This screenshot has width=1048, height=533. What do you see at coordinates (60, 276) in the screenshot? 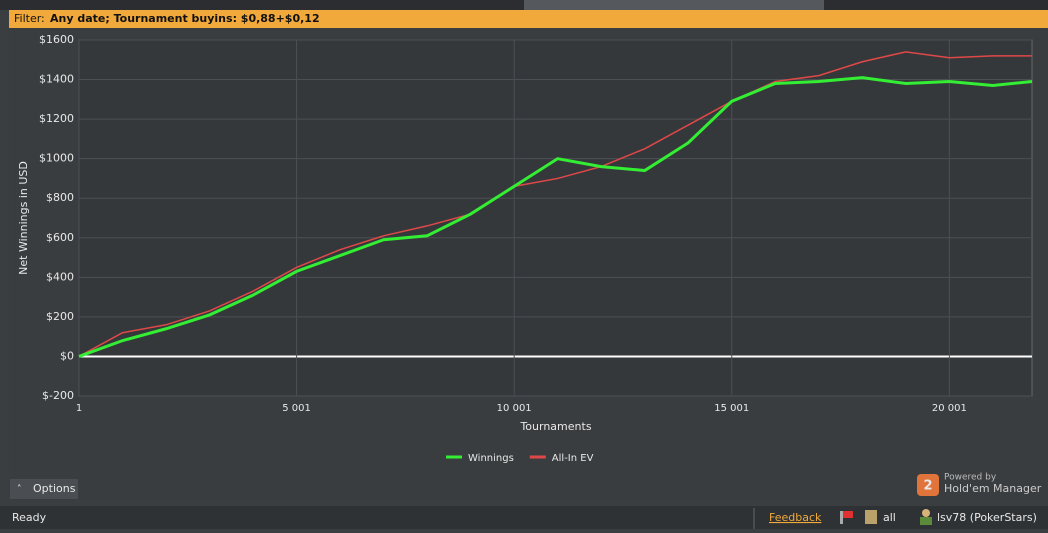
I see `y-tick-label: $400` at bounding box center [60, 276].